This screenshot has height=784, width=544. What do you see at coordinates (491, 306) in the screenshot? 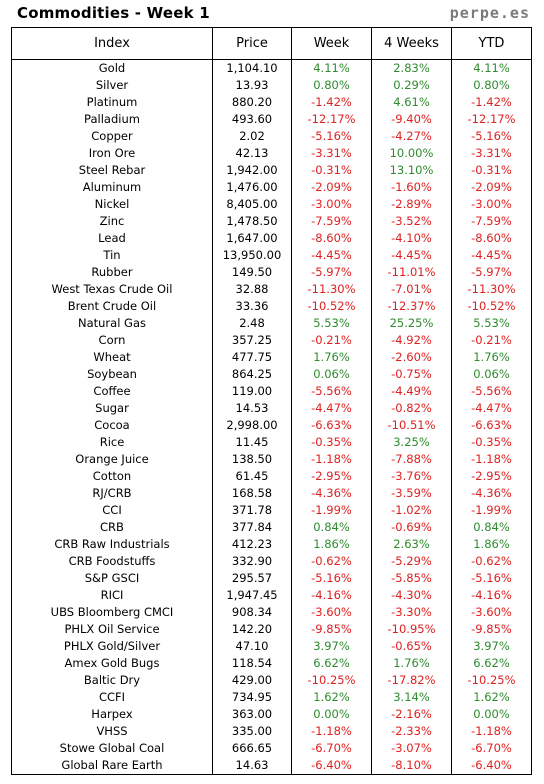
I see `cell-ytd: -10.52%` at bounding box center [491, 306].